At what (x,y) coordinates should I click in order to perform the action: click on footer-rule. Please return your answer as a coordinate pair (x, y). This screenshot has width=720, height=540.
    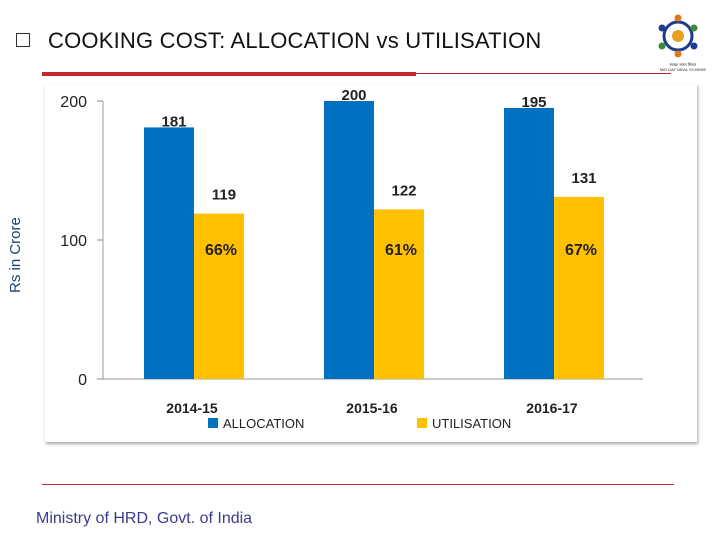
    Looking at the image, I should click on (358, 484).